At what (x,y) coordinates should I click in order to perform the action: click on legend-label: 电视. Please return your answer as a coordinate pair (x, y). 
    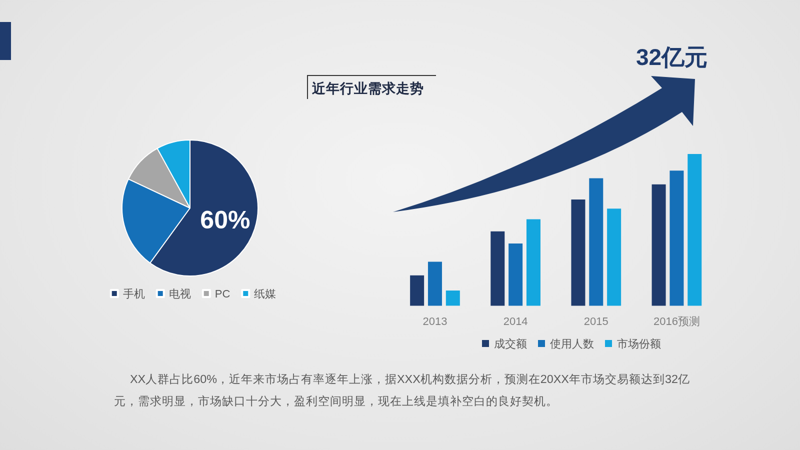
    Looking at the image, I should click on (179, 294).